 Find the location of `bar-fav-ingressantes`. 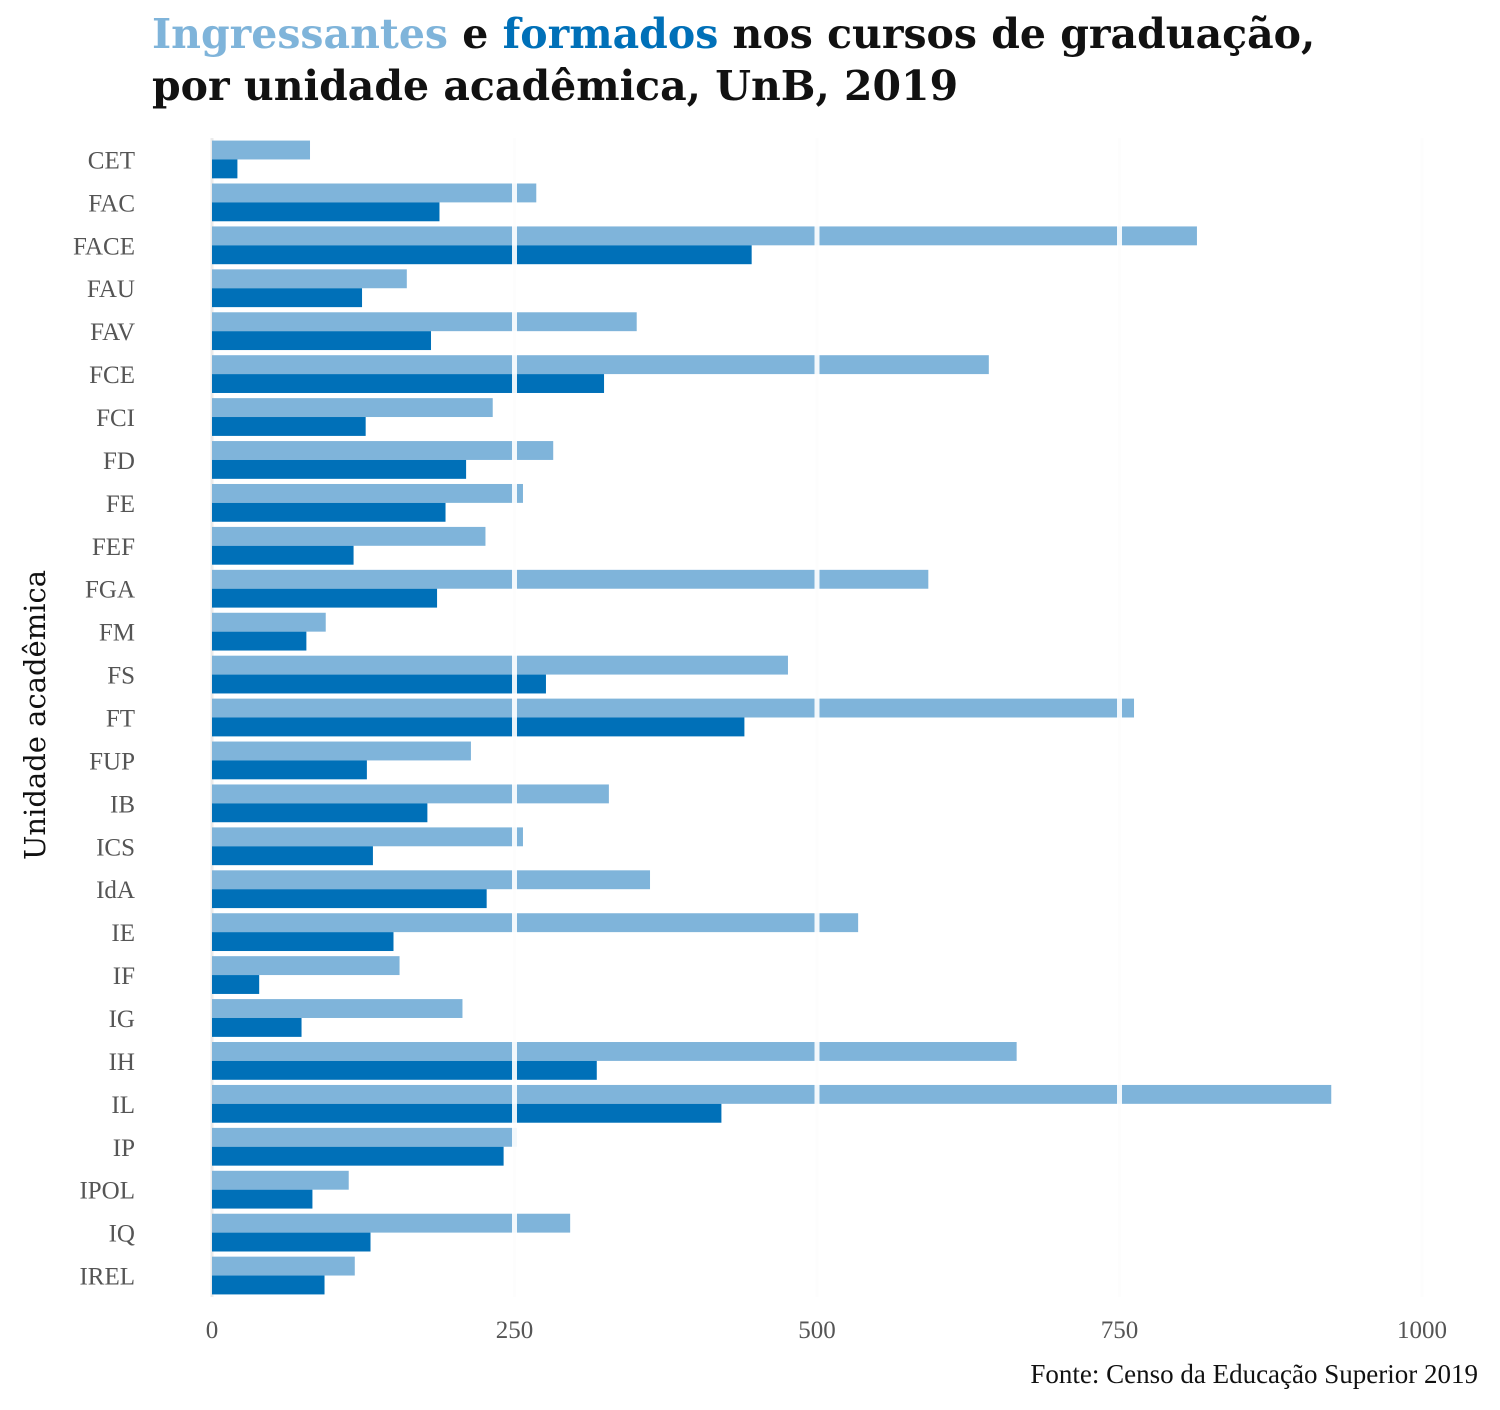

bar-fav-ingressantes is located at coordinates (424, 322).